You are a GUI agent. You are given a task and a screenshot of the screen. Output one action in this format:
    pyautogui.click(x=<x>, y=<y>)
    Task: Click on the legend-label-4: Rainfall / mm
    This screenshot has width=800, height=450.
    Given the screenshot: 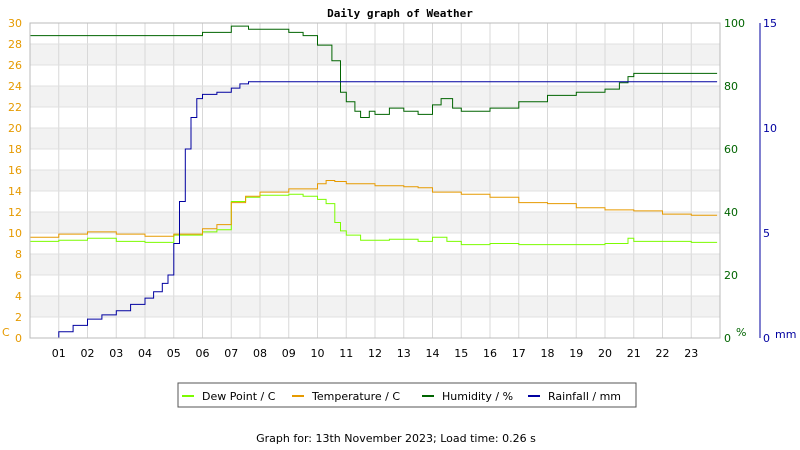 What is the action you would take?
    pyautogui.click(x=584, y=396)
    